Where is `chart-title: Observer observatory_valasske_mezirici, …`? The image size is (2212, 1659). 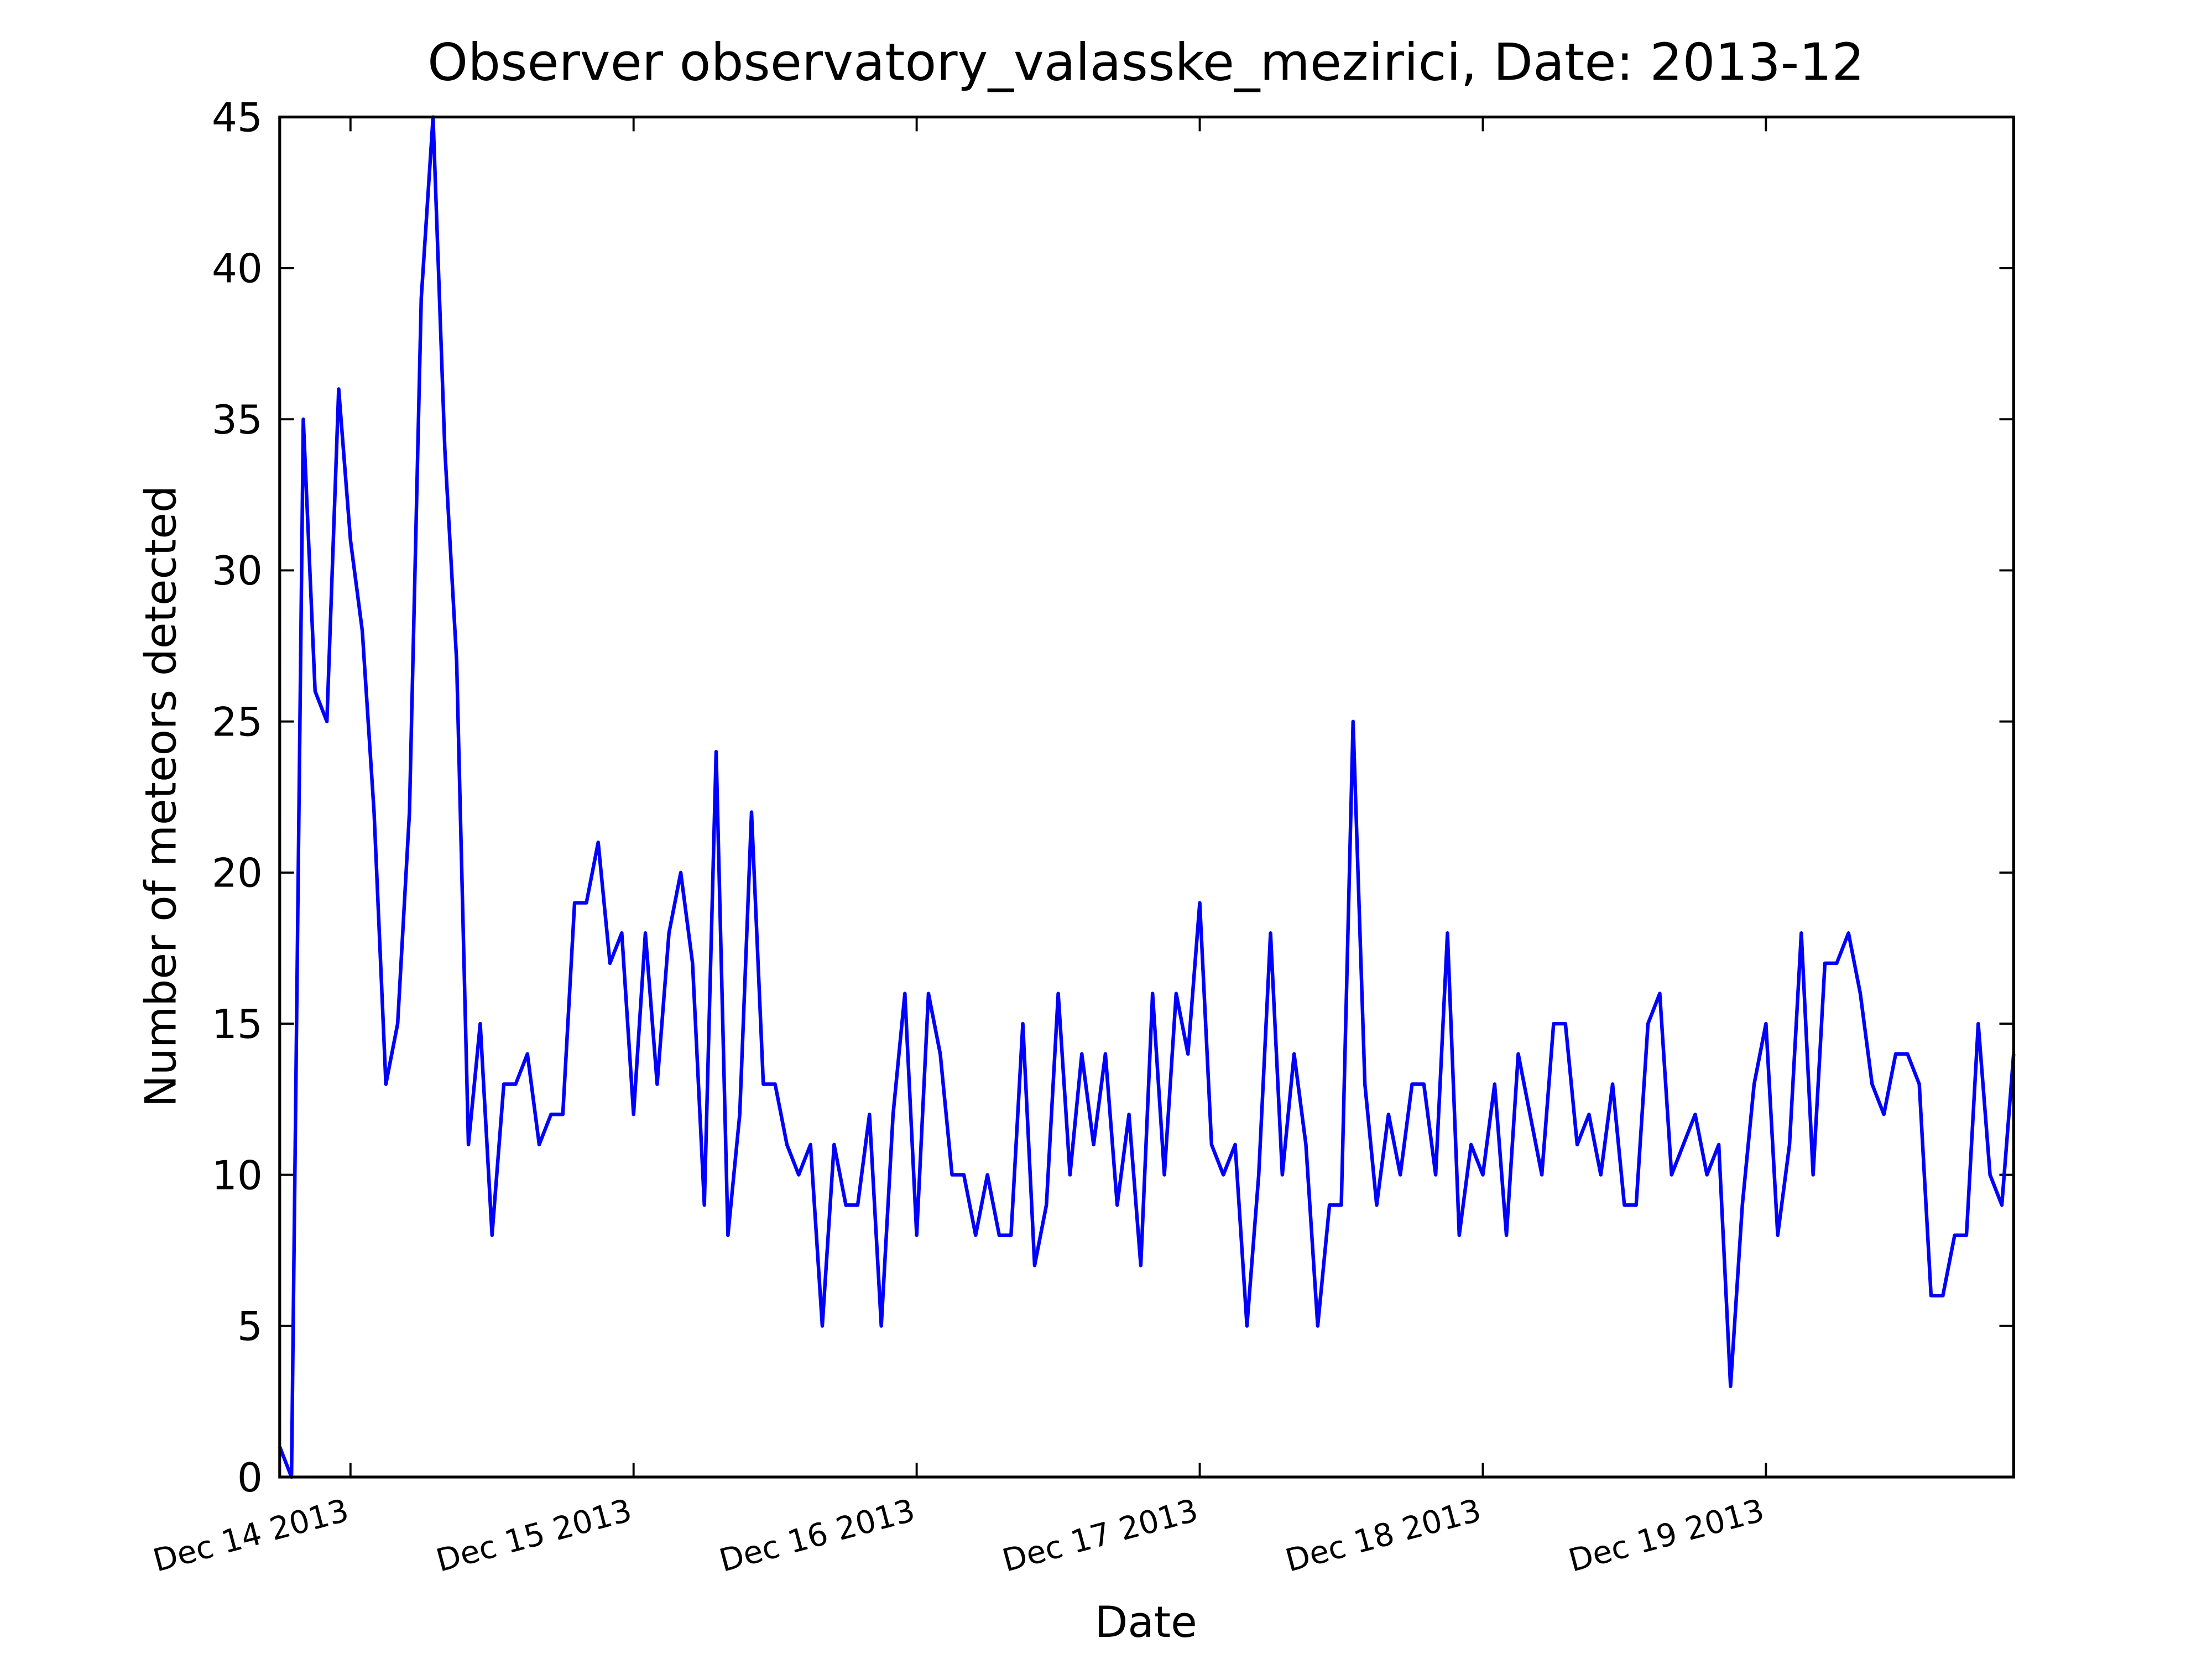
chart-title: Observer observatory_valasske_mezirici, … is located at coordinates (1146, 63).